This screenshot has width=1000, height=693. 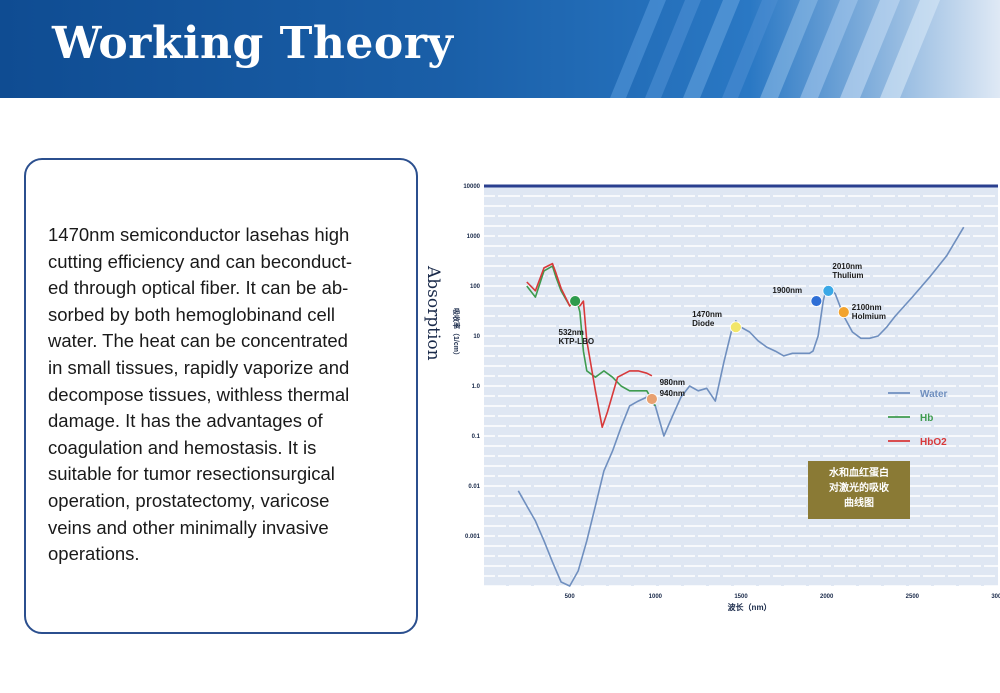 I want to click on x-tick-label: 2500, so click(x=913, y=597).